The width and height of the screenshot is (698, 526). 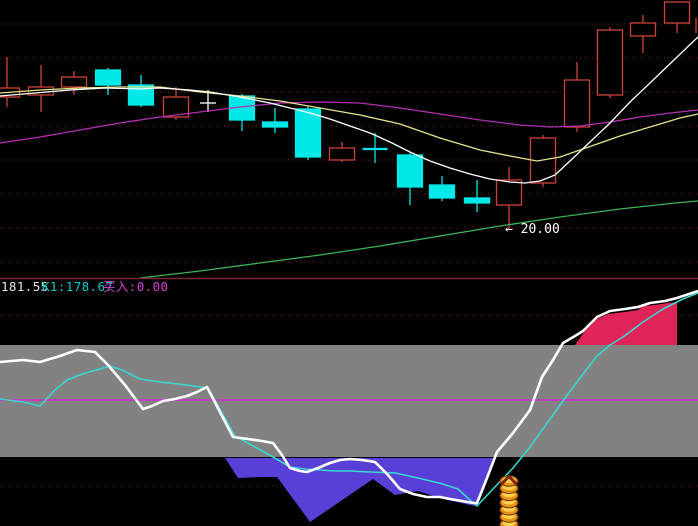 I want to click on area-blue, so click(x=360, y=490).